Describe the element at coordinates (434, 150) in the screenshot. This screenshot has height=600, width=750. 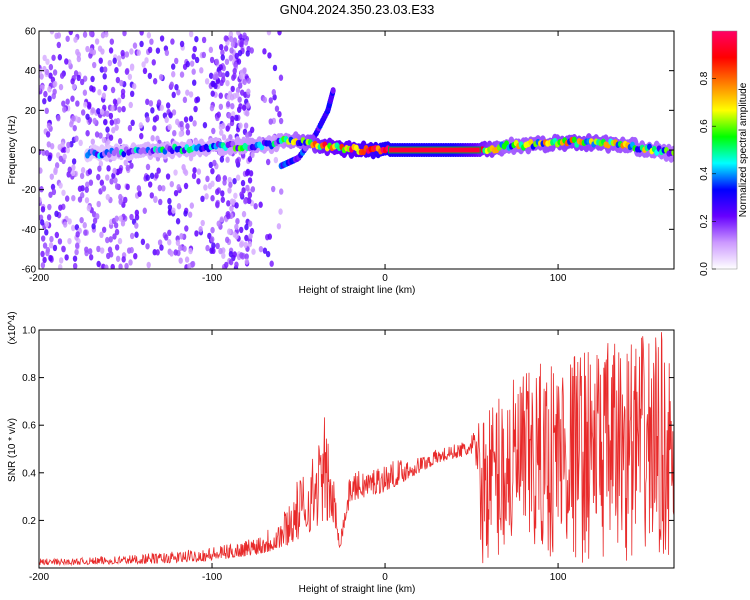
I see `heatmap-steady-line` at that location.